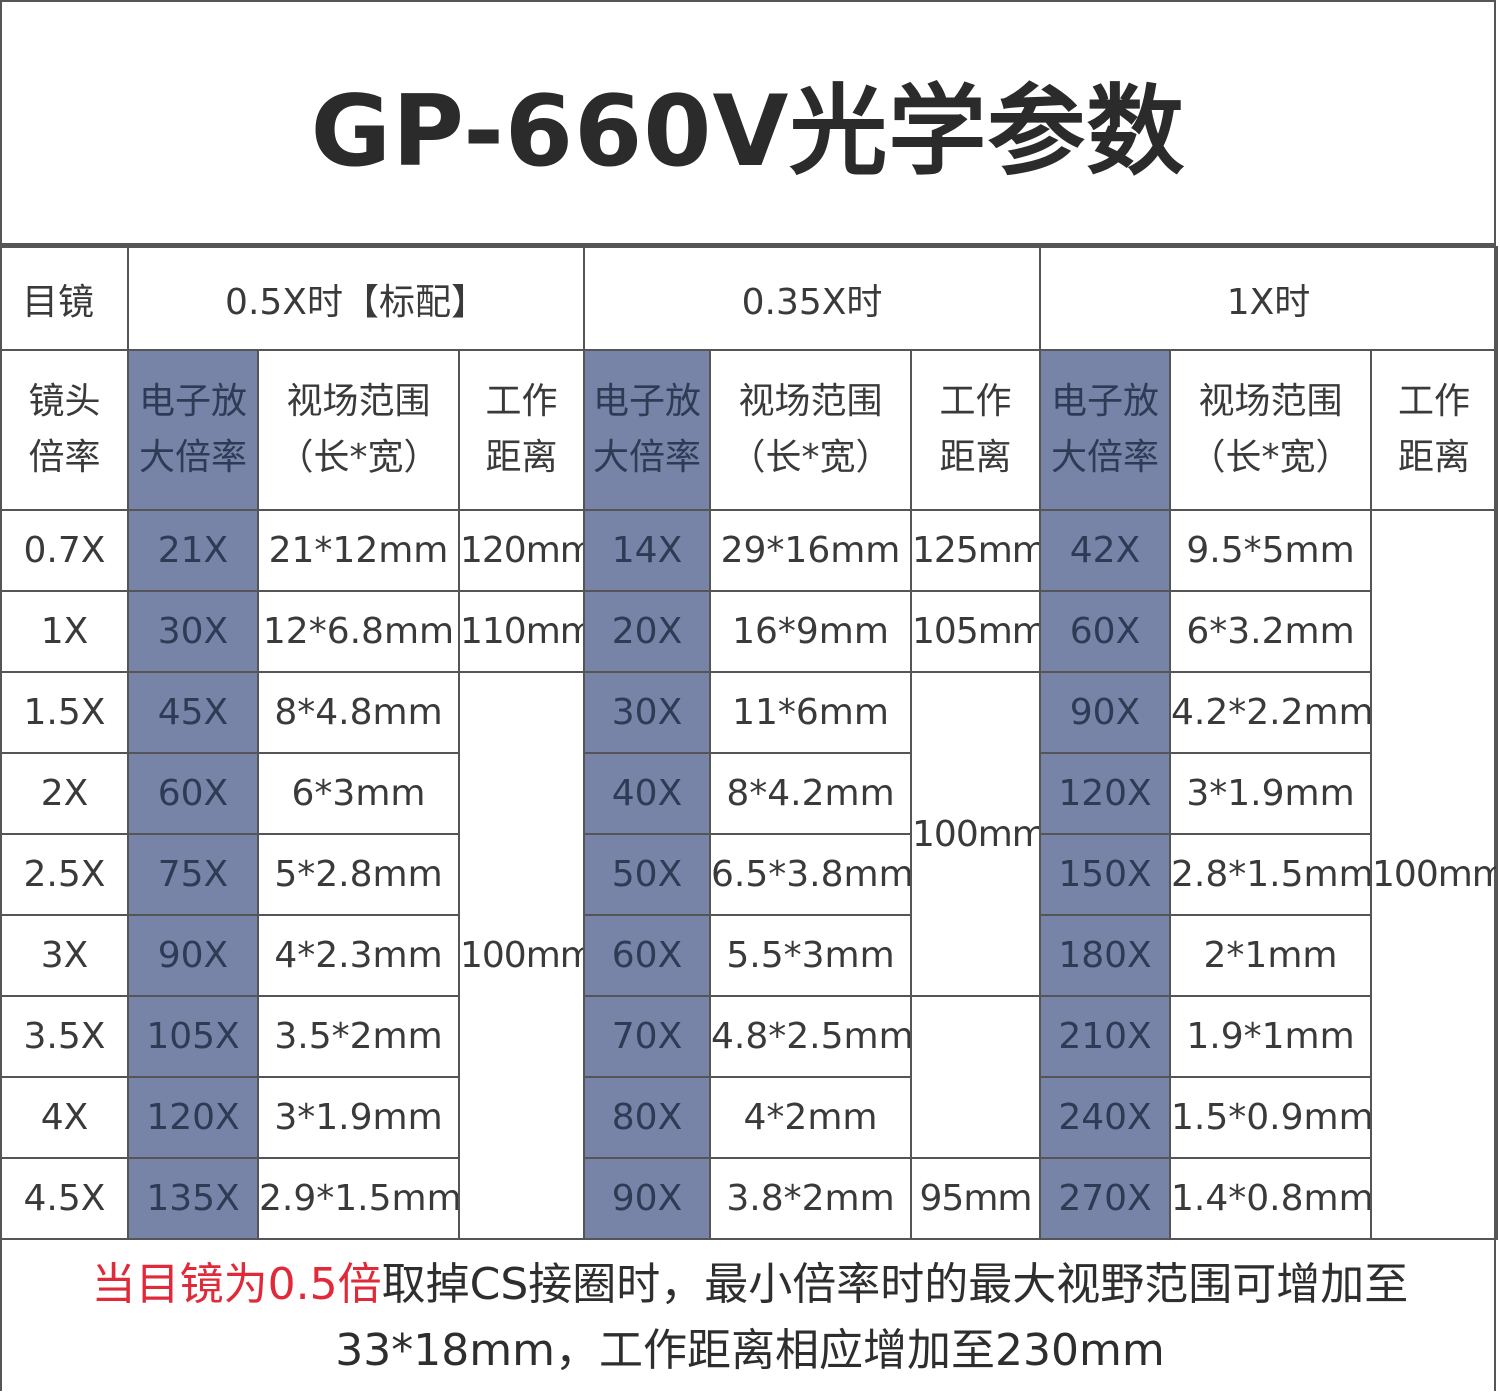  I want to click on eyepiece-label: 目镜, so click(64, 298).